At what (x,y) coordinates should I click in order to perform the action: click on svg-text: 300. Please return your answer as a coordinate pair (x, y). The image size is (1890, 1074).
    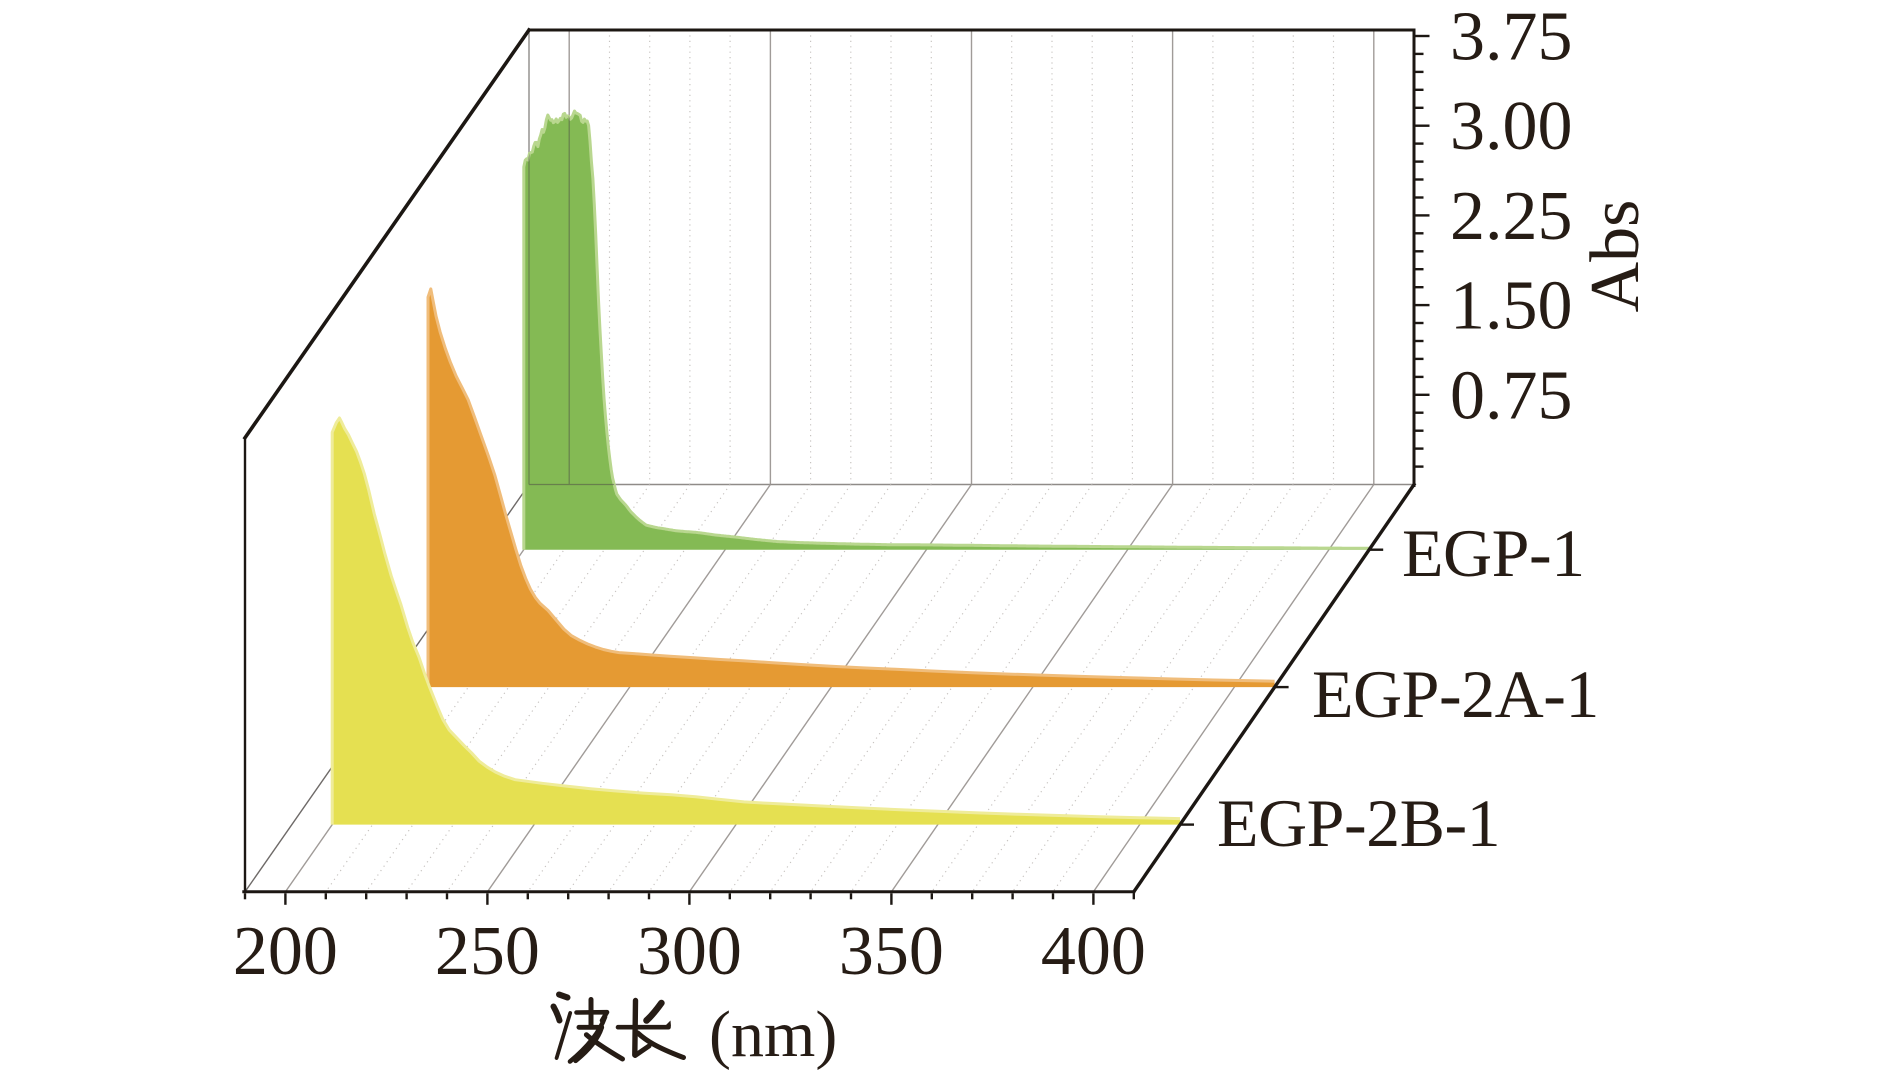
    Looking at the image, I should click on (689, 951).